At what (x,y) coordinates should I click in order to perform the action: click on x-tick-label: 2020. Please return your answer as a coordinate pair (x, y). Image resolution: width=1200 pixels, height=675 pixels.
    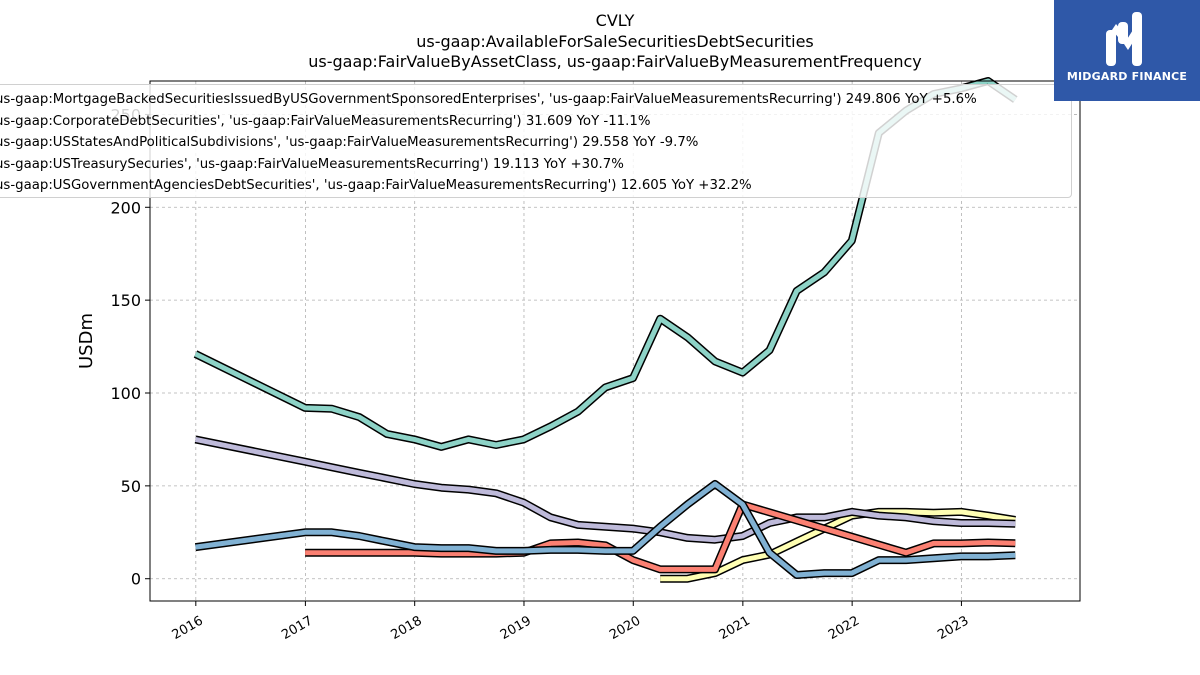
    Looking at the image, I should click on (625, 628).